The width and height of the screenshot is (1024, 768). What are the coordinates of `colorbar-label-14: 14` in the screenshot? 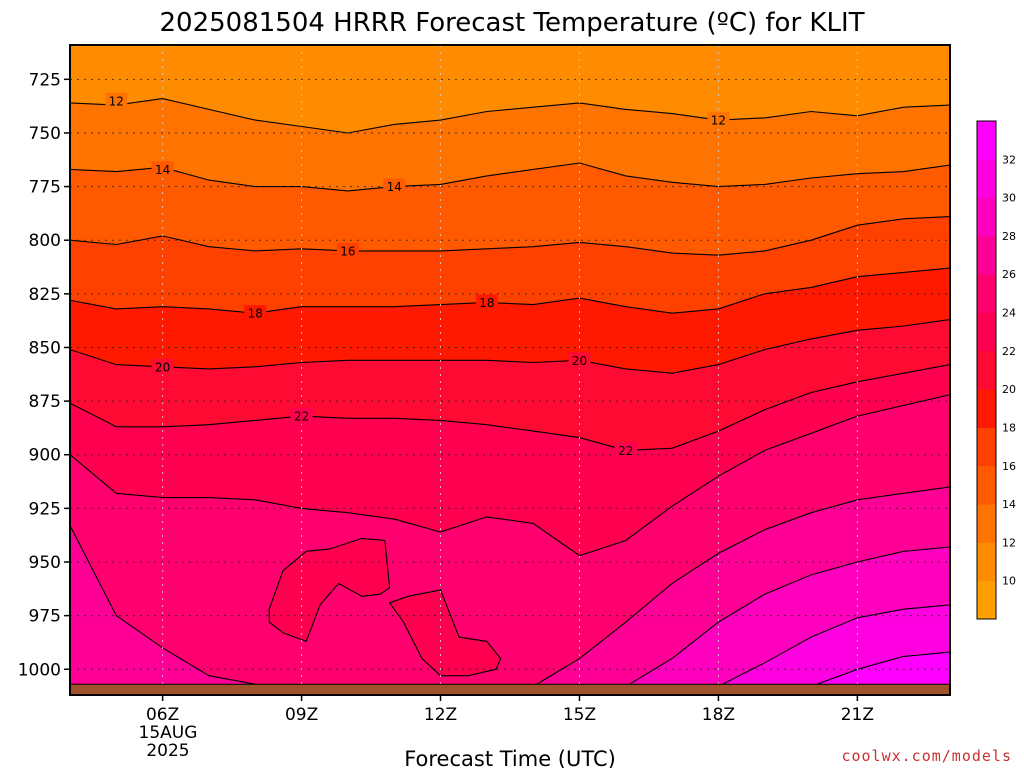 It's located at (1009, 504).